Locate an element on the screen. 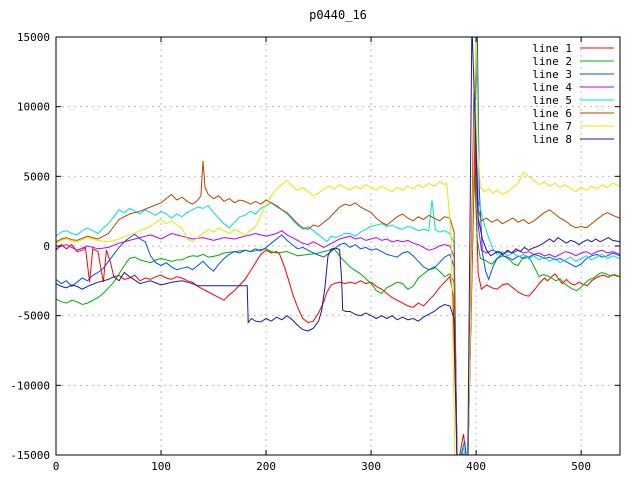 This screenshot has width=640, height=480. legend-label: line 1 is located at coordinates (552, 48).